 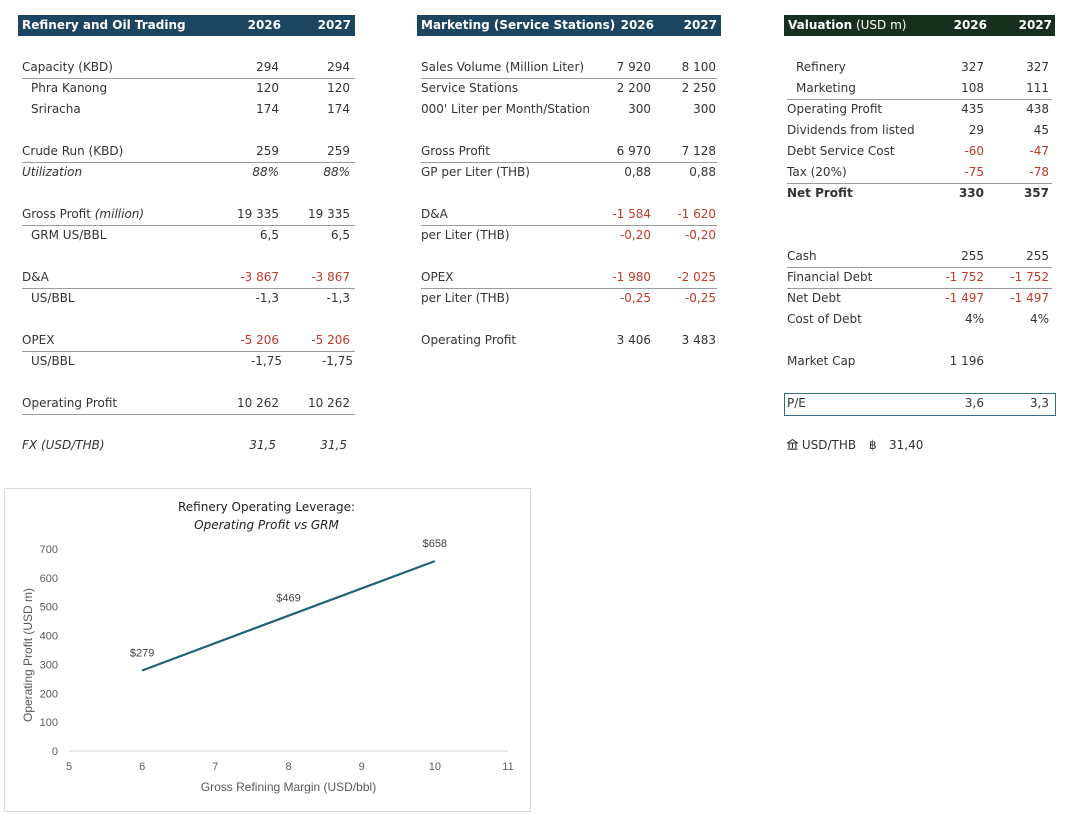 What do you see at coordinates (190, 88) in the screenshot?
I see `table-row: Phra Kanong 120 120` at bounding box center [190, 88].